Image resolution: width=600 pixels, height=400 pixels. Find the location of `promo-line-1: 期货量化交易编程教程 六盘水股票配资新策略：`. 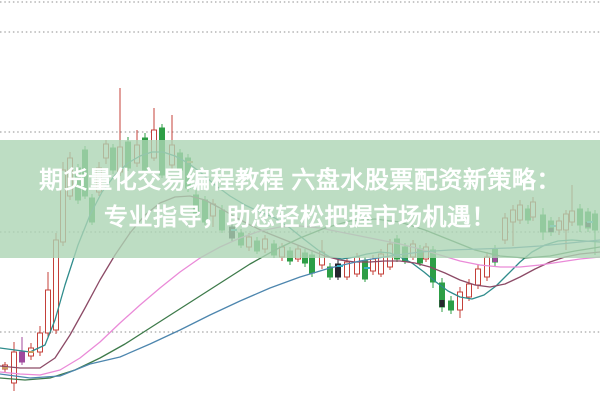

promo-line-1: 期货量化交易编程教程 六盘水股票配资新策略： is located at coordinates (300, 180).